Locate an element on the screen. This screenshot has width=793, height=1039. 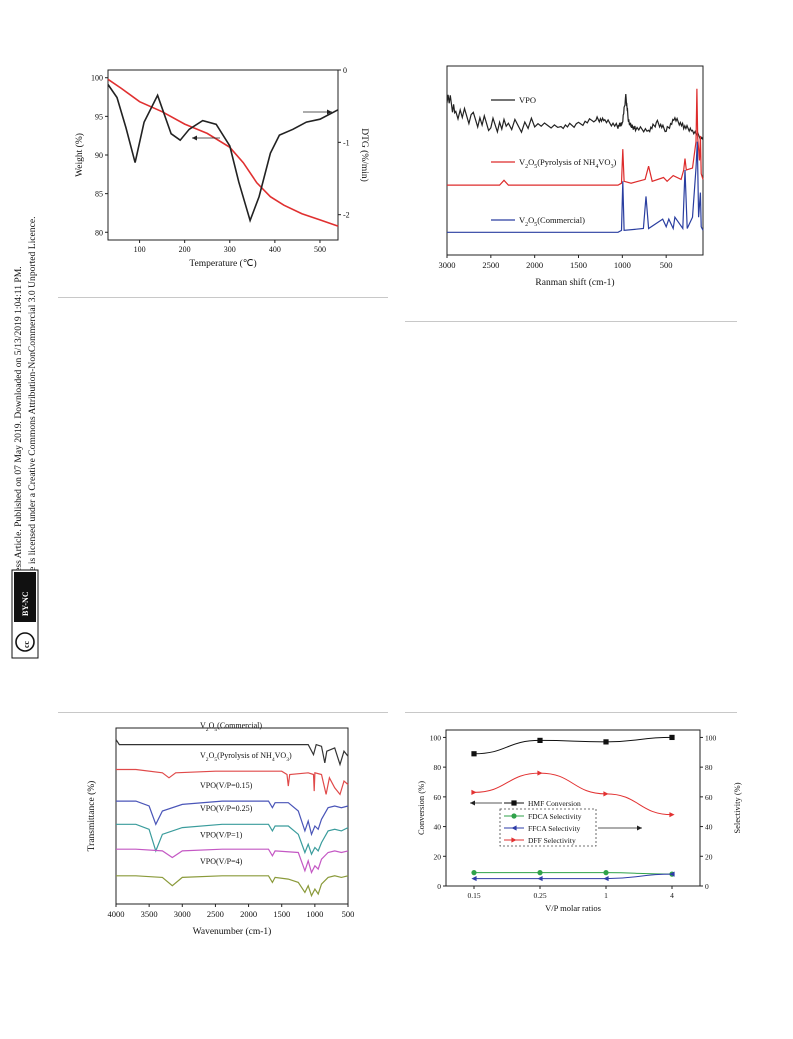
y-tick-label: 40 is located at coordinates (438, 827).